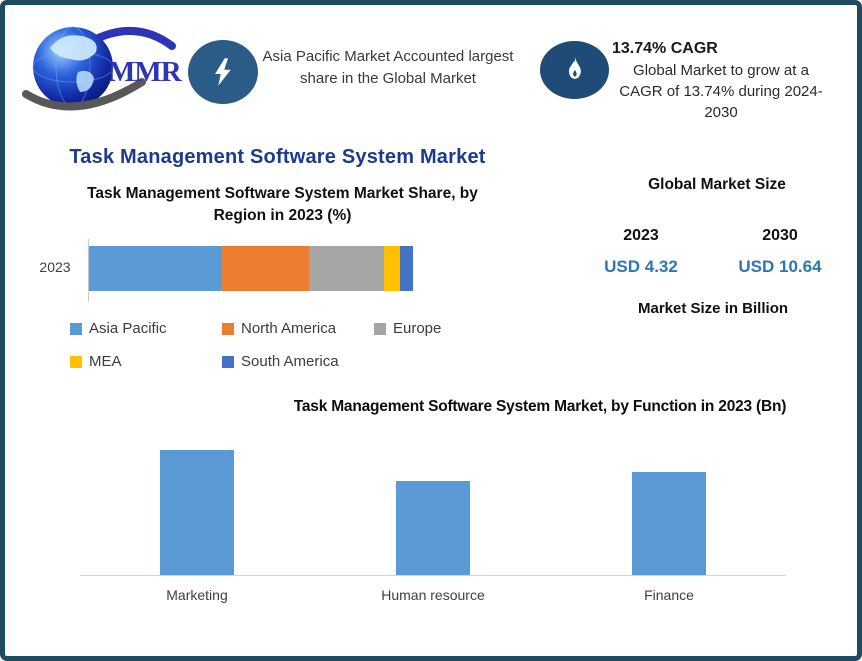 This screenshot has height=661, width=862. I want to click on function-bar-finance: Finance, so click(669, 537).